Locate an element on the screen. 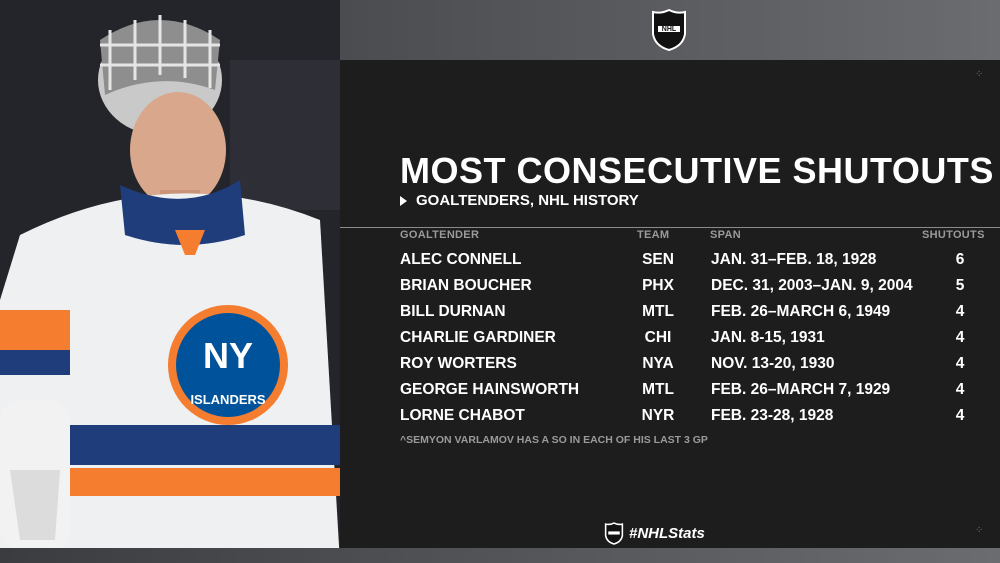 This screenshot has width=1000, height=563. svg-text: NHL is located at coordinates (669, 29).